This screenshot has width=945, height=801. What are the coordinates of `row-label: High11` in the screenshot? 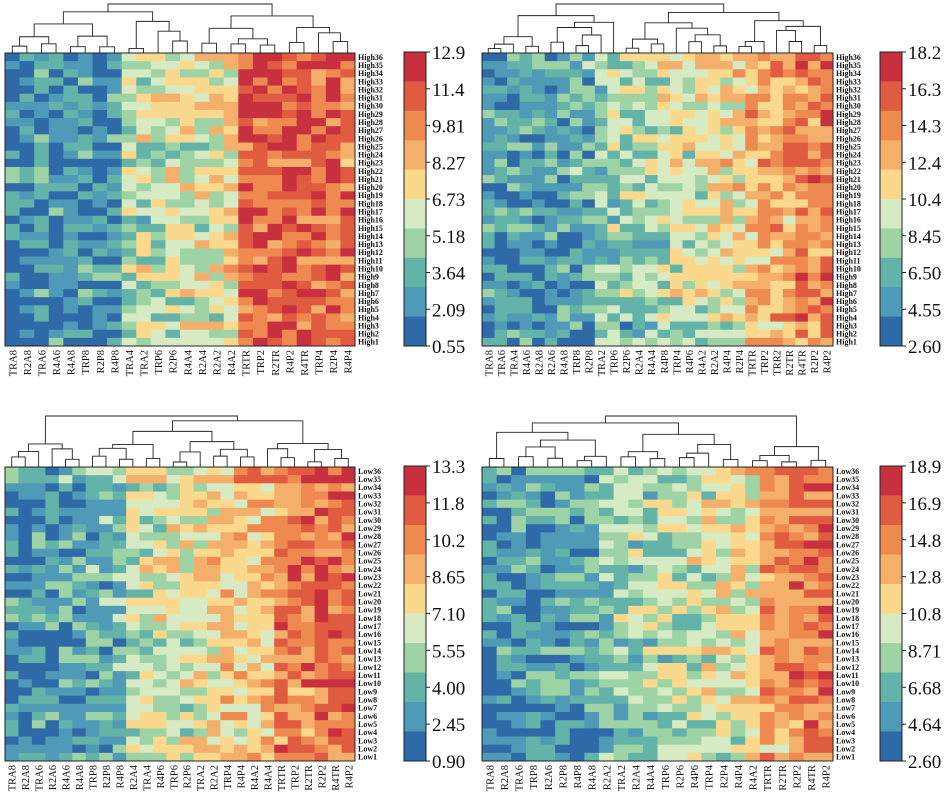 It's located at (370, 260).